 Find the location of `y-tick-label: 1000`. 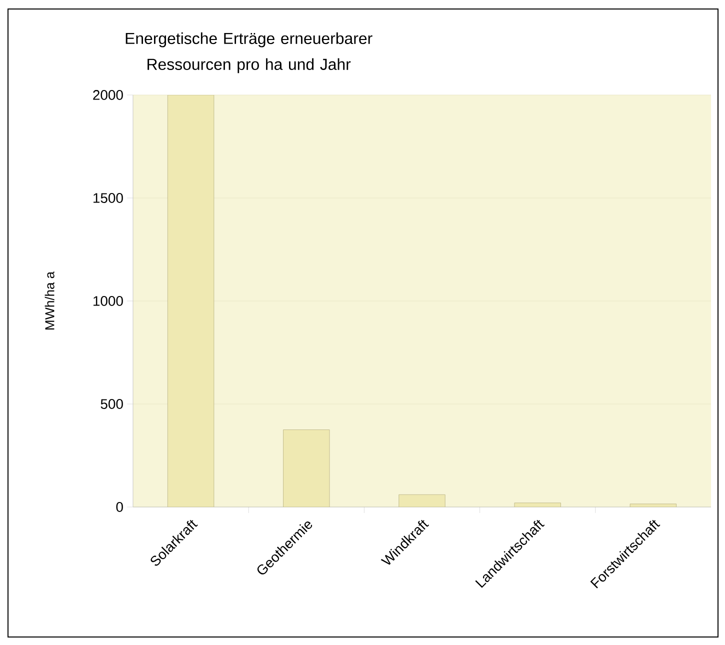

y-tick-label: 1000 is located at coordinates (108, 301).